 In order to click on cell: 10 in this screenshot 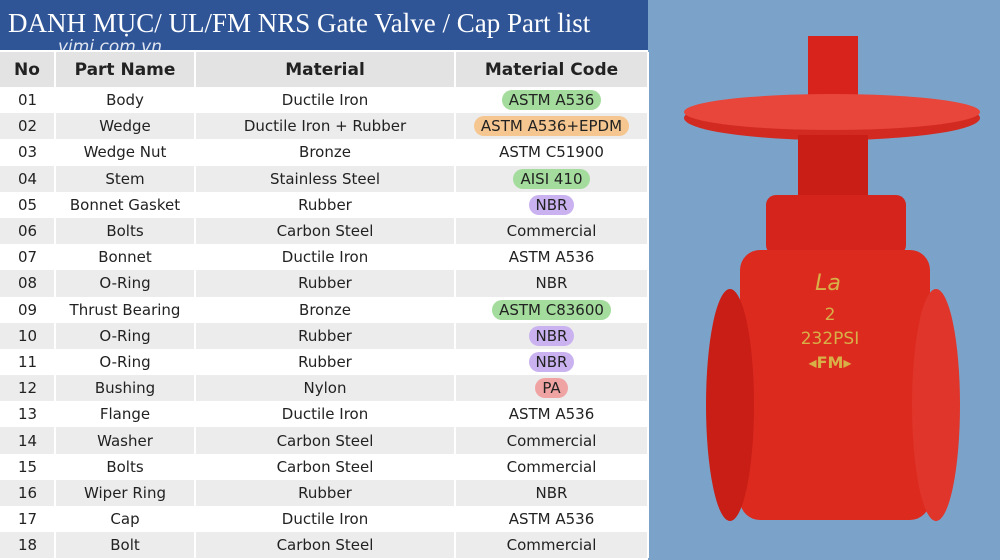, I will do `click(28, 335)`.